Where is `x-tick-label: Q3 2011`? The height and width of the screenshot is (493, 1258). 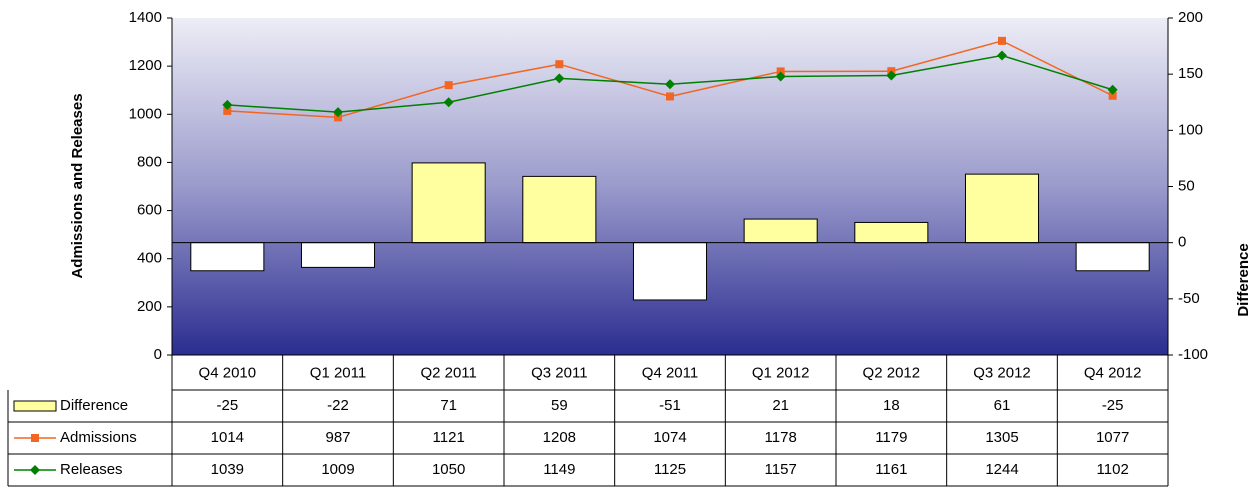 x-tick-label: Q3 2011 is located at coordinates (559, 372).